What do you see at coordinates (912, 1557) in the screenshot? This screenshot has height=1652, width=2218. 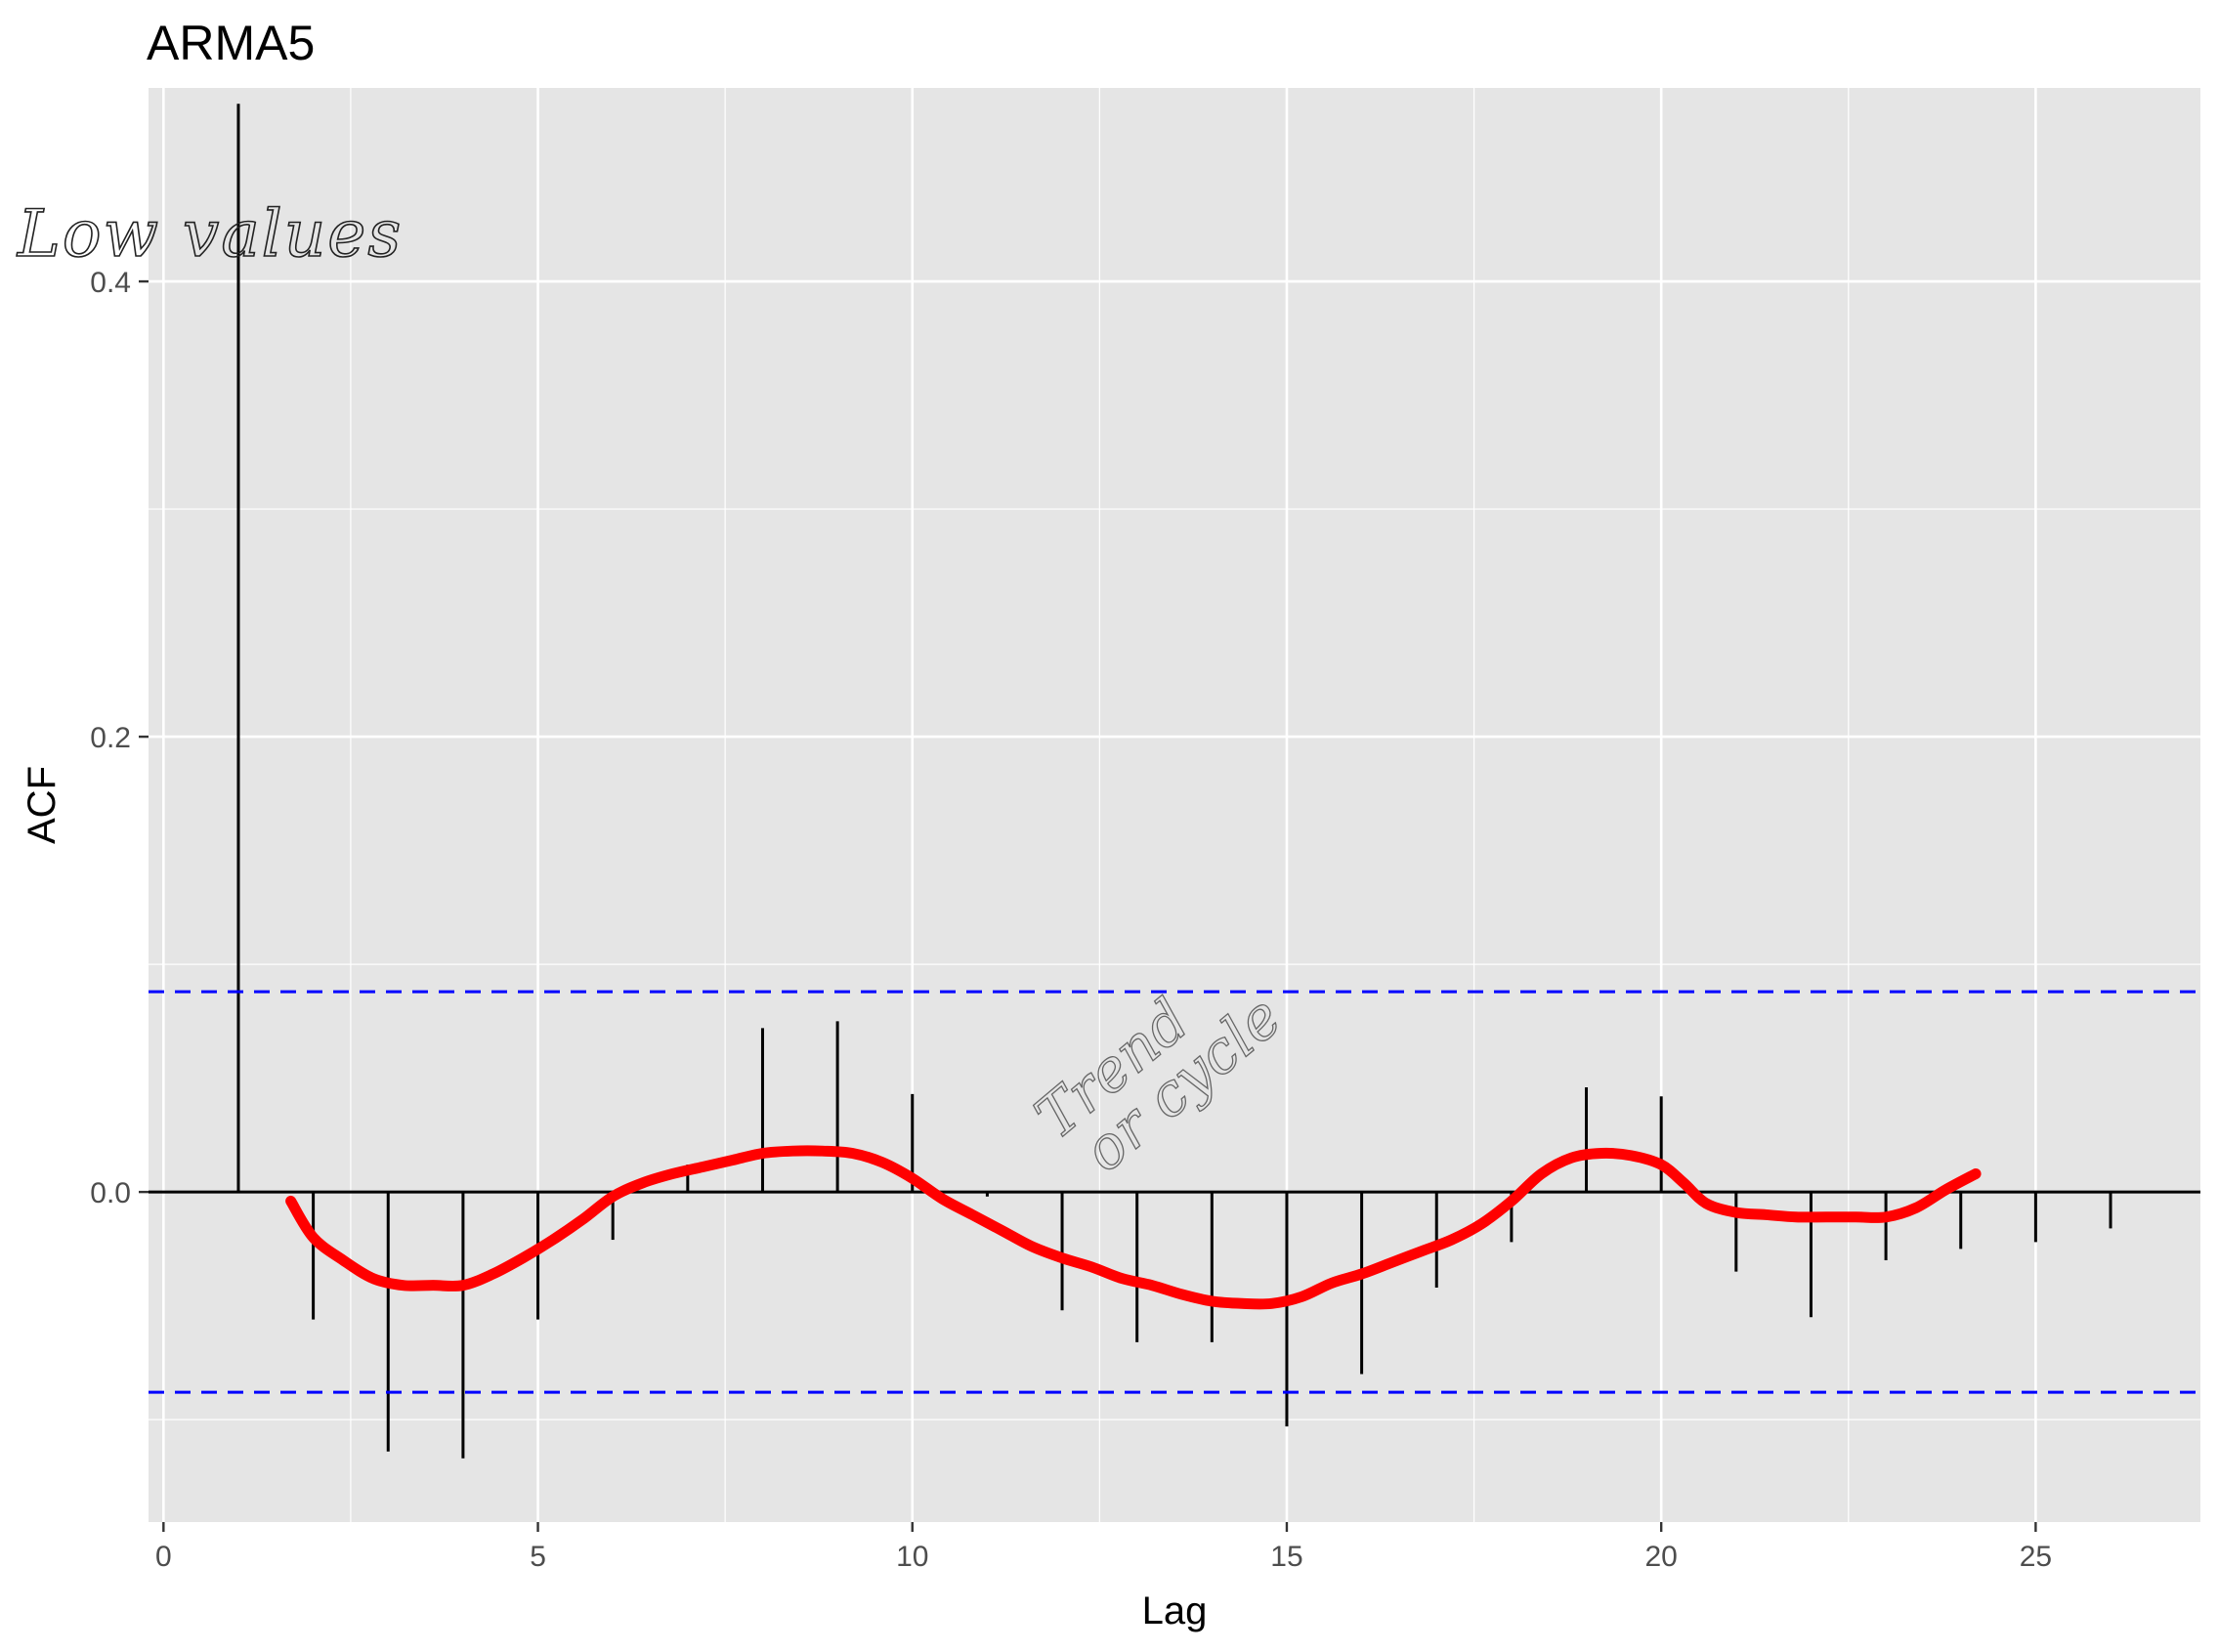 I see `x-tick-label: 10` at bounding box center [912, 1557].